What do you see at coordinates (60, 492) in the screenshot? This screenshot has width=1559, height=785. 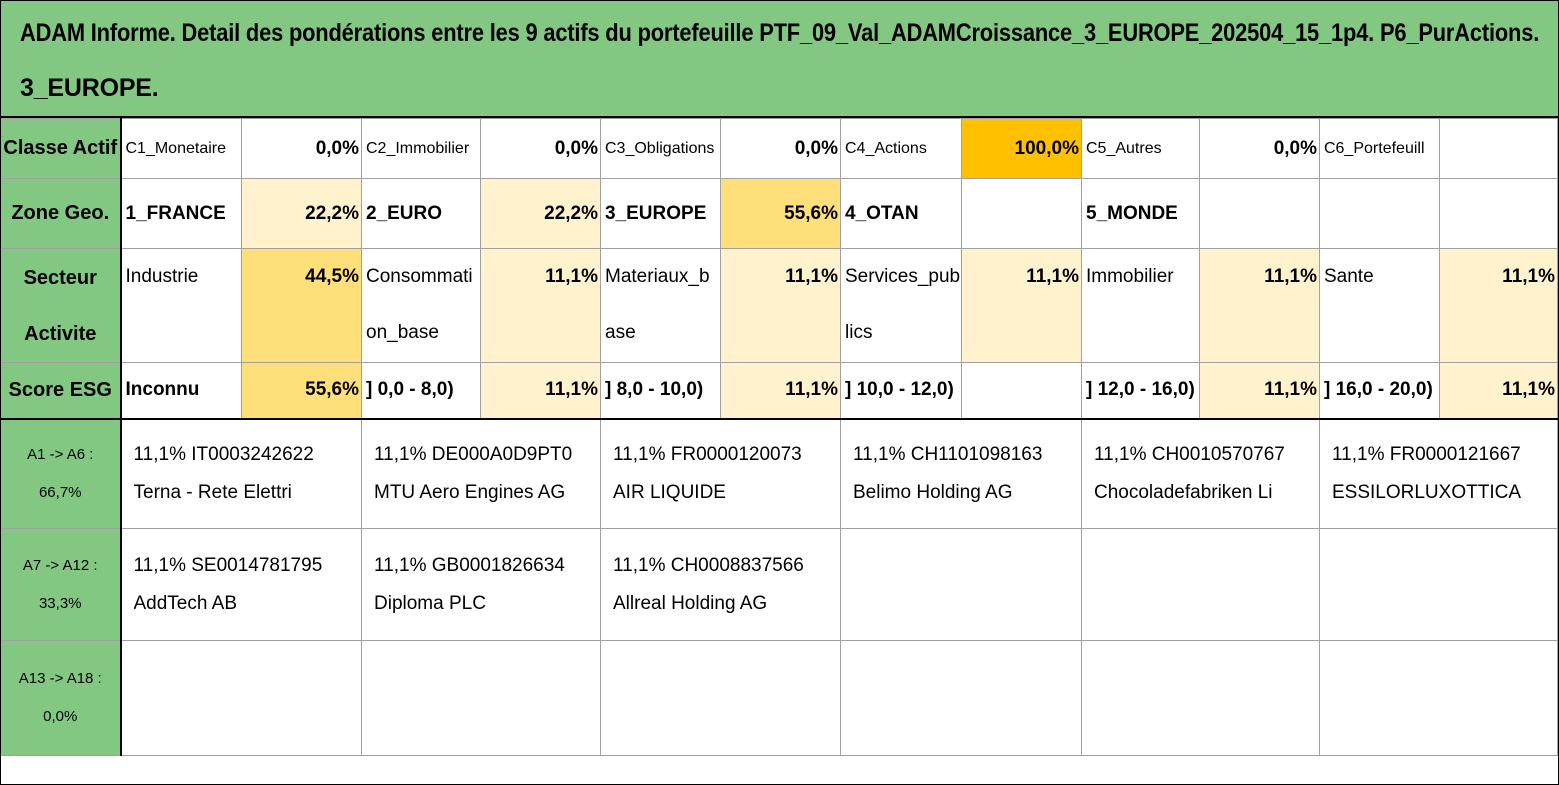 I see `assets-range-weight: 66,7%` at bounding box center [60, 492].